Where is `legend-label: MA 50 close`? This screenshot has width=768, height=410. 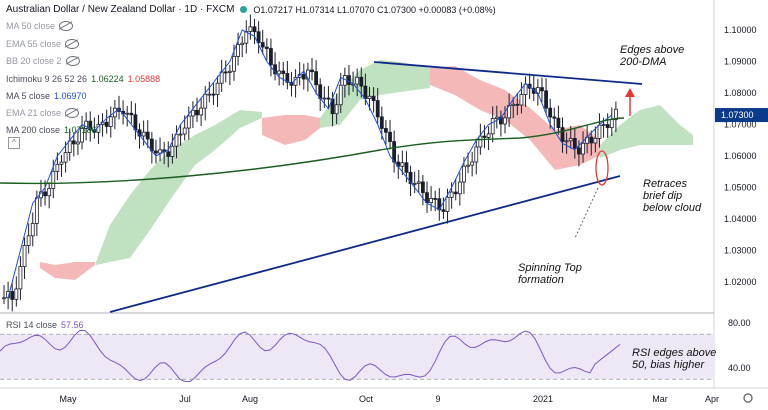
legend-label: MA 50 close is located at coordinates (31, 26).